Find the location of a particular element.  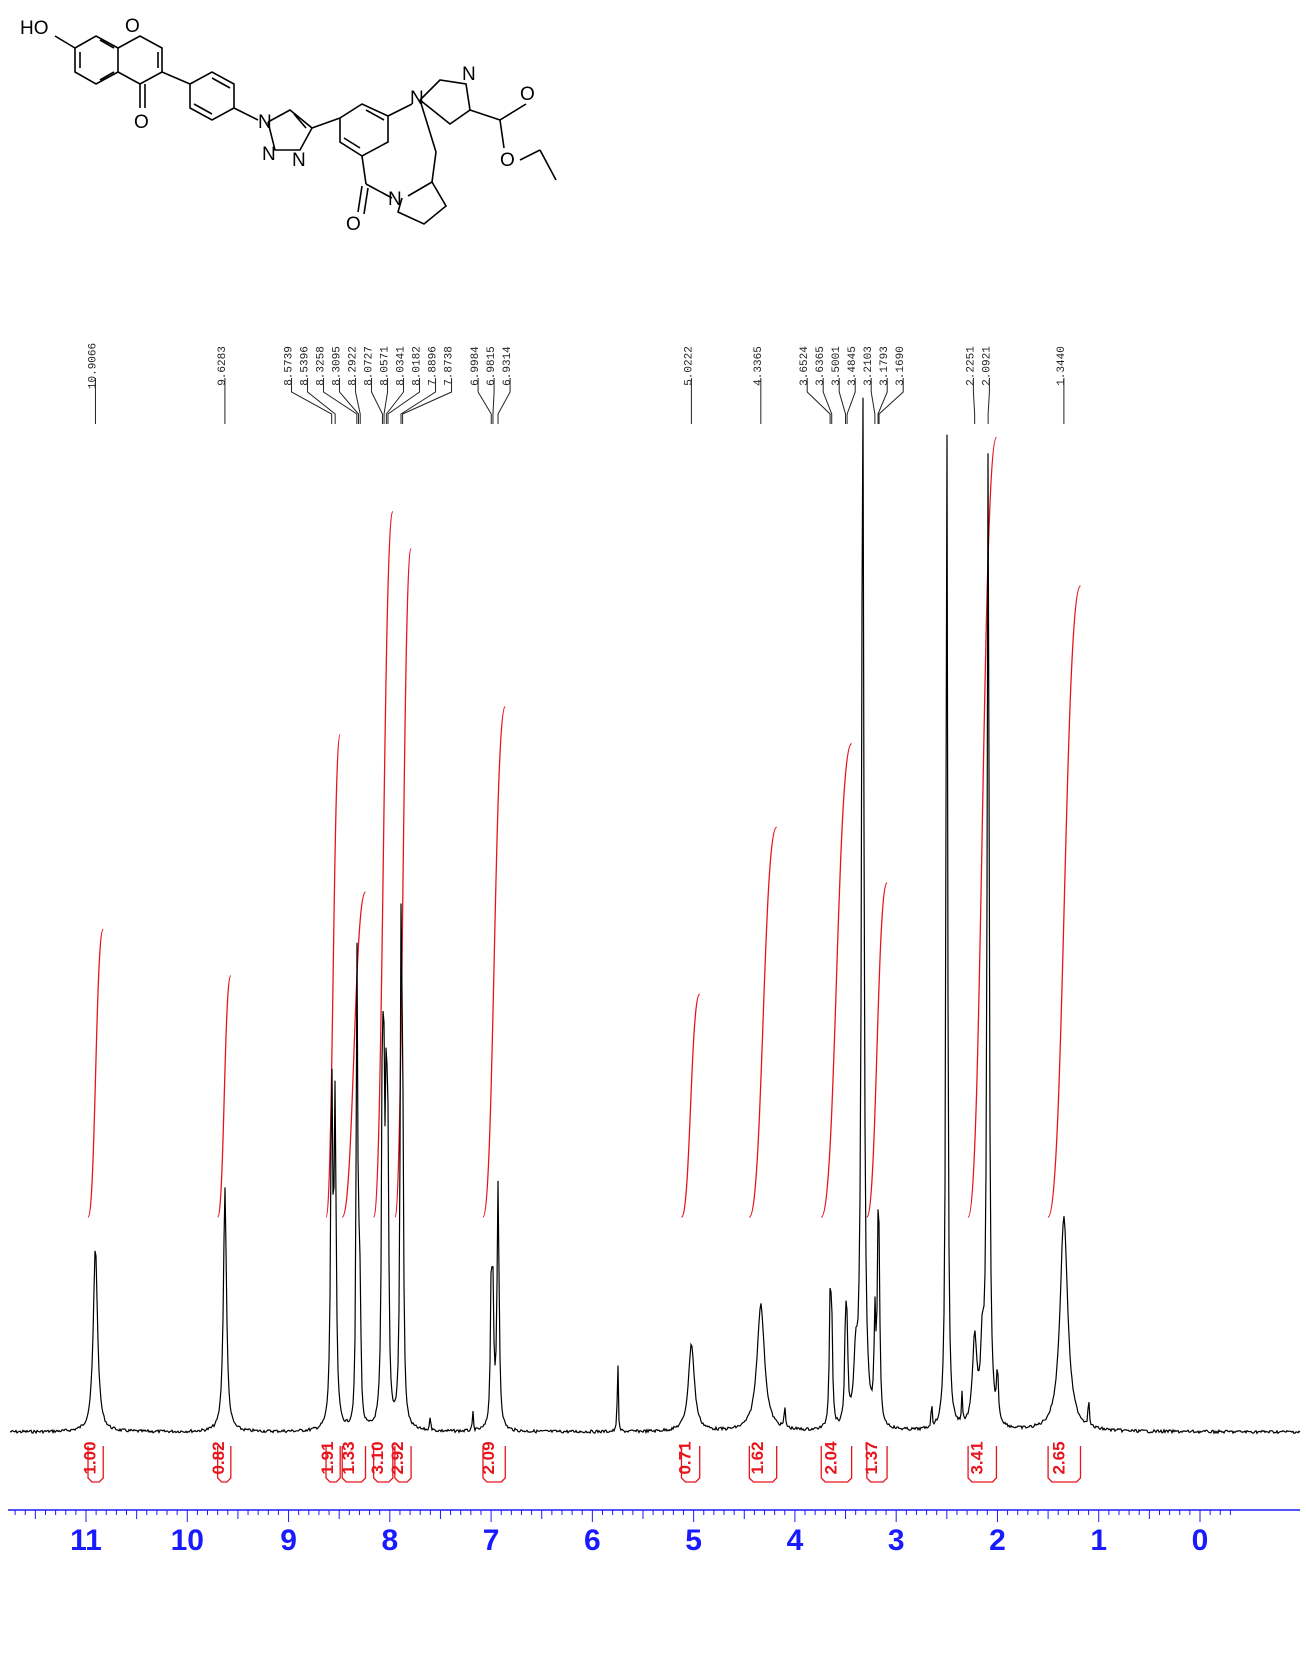

peak-label: 3.4845 is located at coordinates (853, 366).